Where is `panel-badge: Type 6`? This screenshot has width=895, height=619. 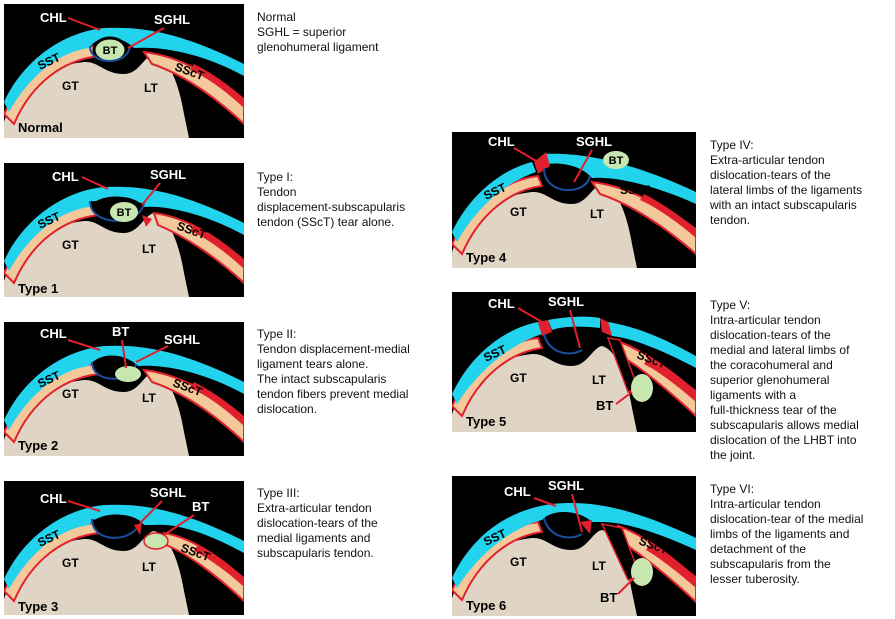 panel-badge: Type 6 is located at coordinates (486, 605).